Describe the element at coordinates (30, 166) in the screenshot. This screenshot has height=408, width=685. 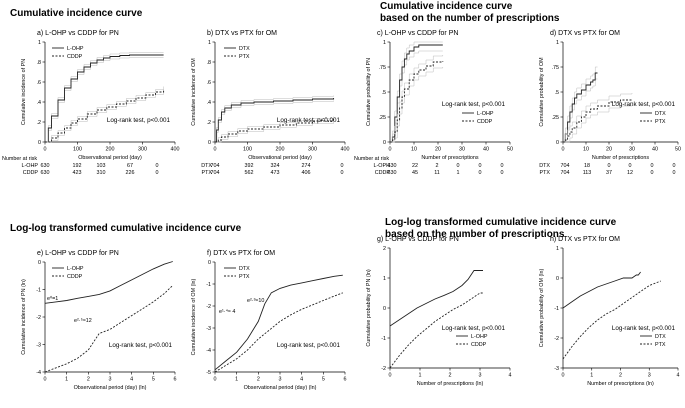
I see `risk-row-name: L-OHP` at that location.